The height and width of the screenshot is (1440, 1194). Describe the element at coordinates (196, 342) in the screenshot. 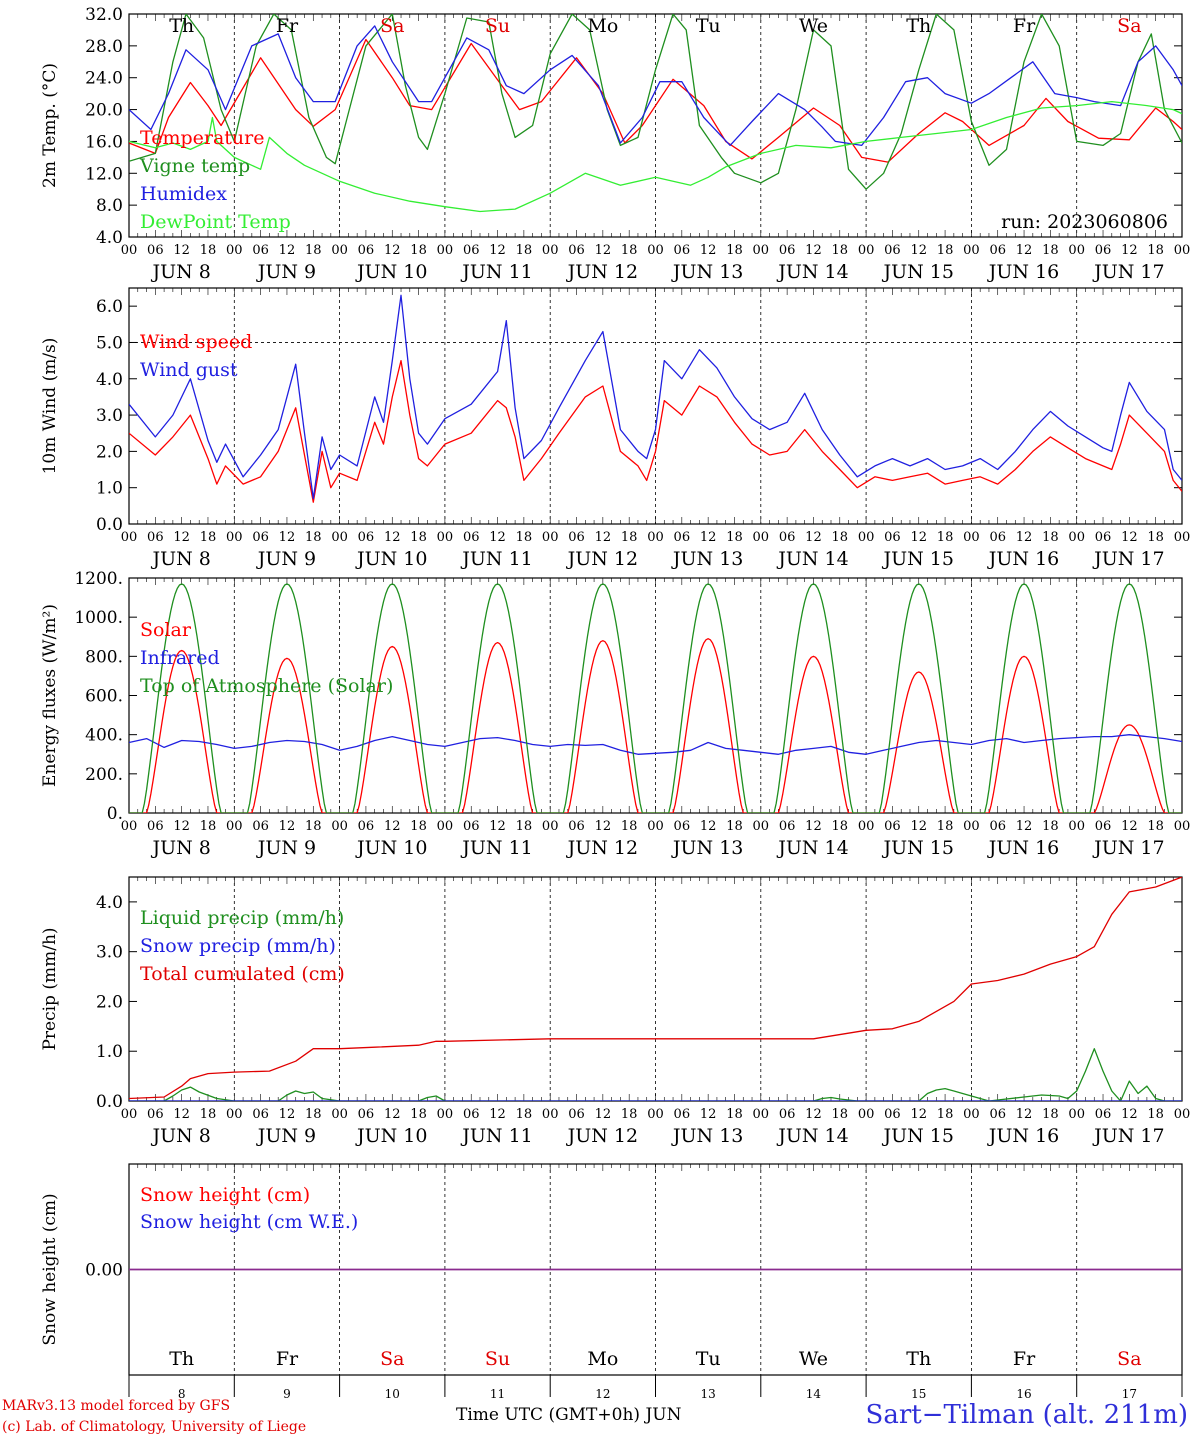

I see `legend-entry: Wind speed` at that location.